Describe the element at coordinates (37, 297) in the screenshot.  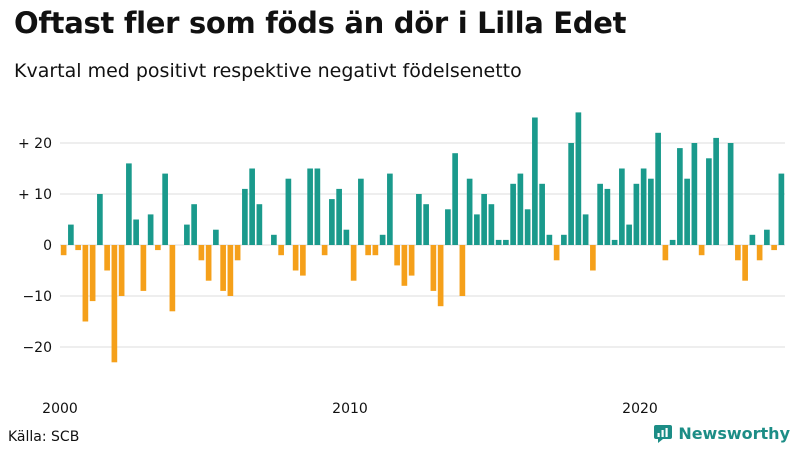
I see `y-tick-label: −10` at that location.